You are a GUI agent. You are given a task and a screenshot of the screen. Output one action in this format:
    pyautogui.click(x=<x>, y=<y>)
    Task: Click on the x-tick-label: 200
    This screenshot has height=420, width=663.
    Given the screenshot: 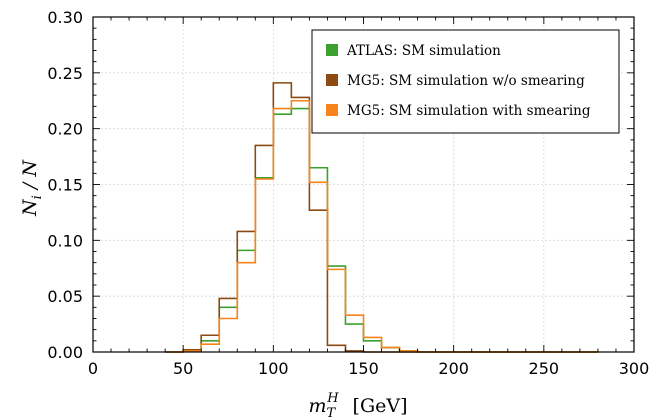 What is the action you would take?
    pyautogui.click(x=453, y=368)
    